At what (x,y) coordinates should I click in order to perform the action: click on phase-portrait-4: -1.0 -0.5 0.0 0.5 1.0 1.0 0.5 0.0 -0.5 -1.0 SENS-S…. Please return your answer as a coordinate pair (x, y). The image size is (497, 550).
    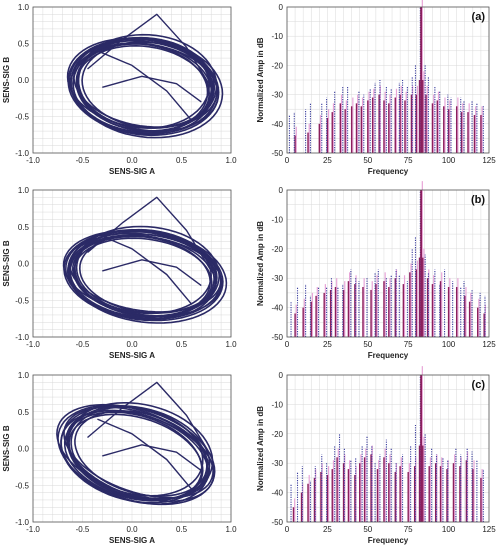
    Looking at the image, I should click on (119, 458).